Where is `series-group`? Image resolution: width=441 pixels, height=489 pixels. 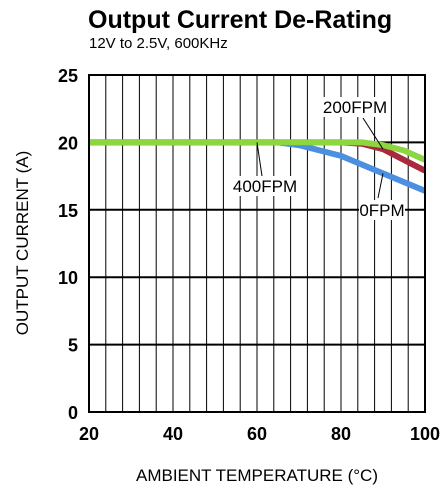
series-group is located at coordinates (258, 166).